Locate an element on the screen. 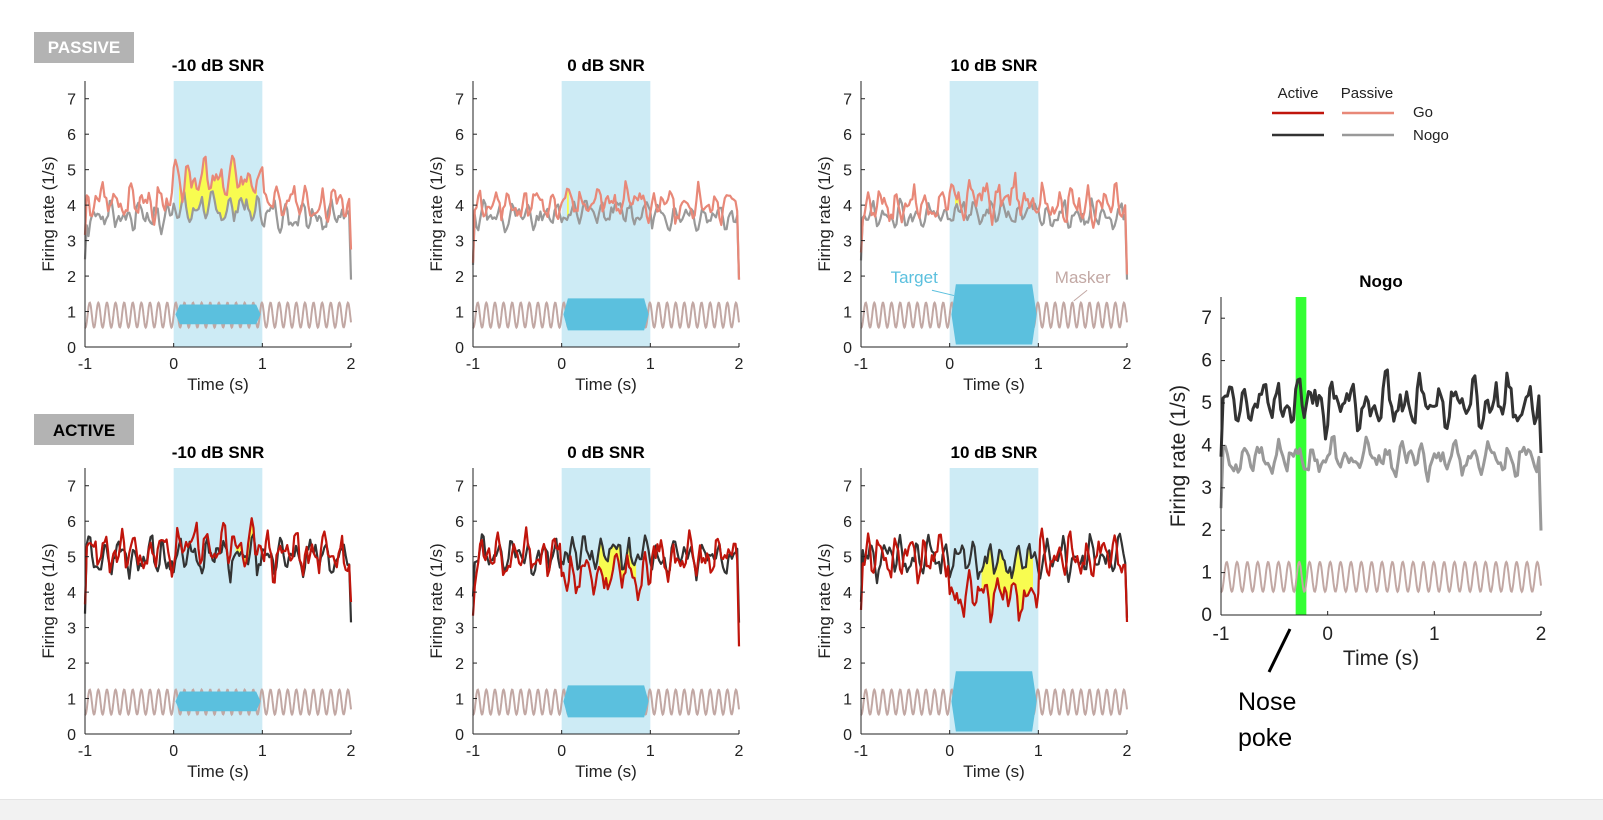 This screenshot has width=1603, height=820. target-pointer is located at coordinates (943, 293).